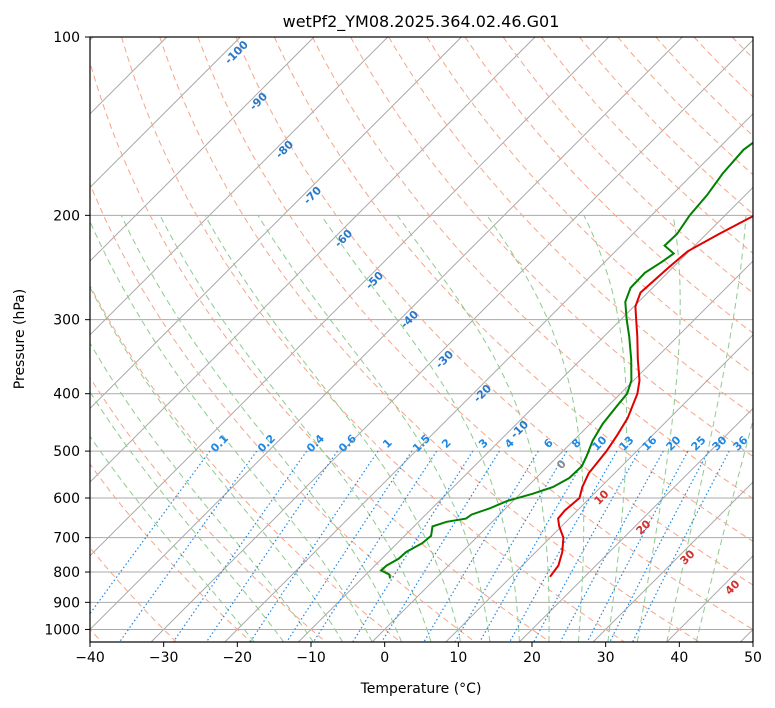  I want to click on y-tick-label: 400, so click(66, 395).